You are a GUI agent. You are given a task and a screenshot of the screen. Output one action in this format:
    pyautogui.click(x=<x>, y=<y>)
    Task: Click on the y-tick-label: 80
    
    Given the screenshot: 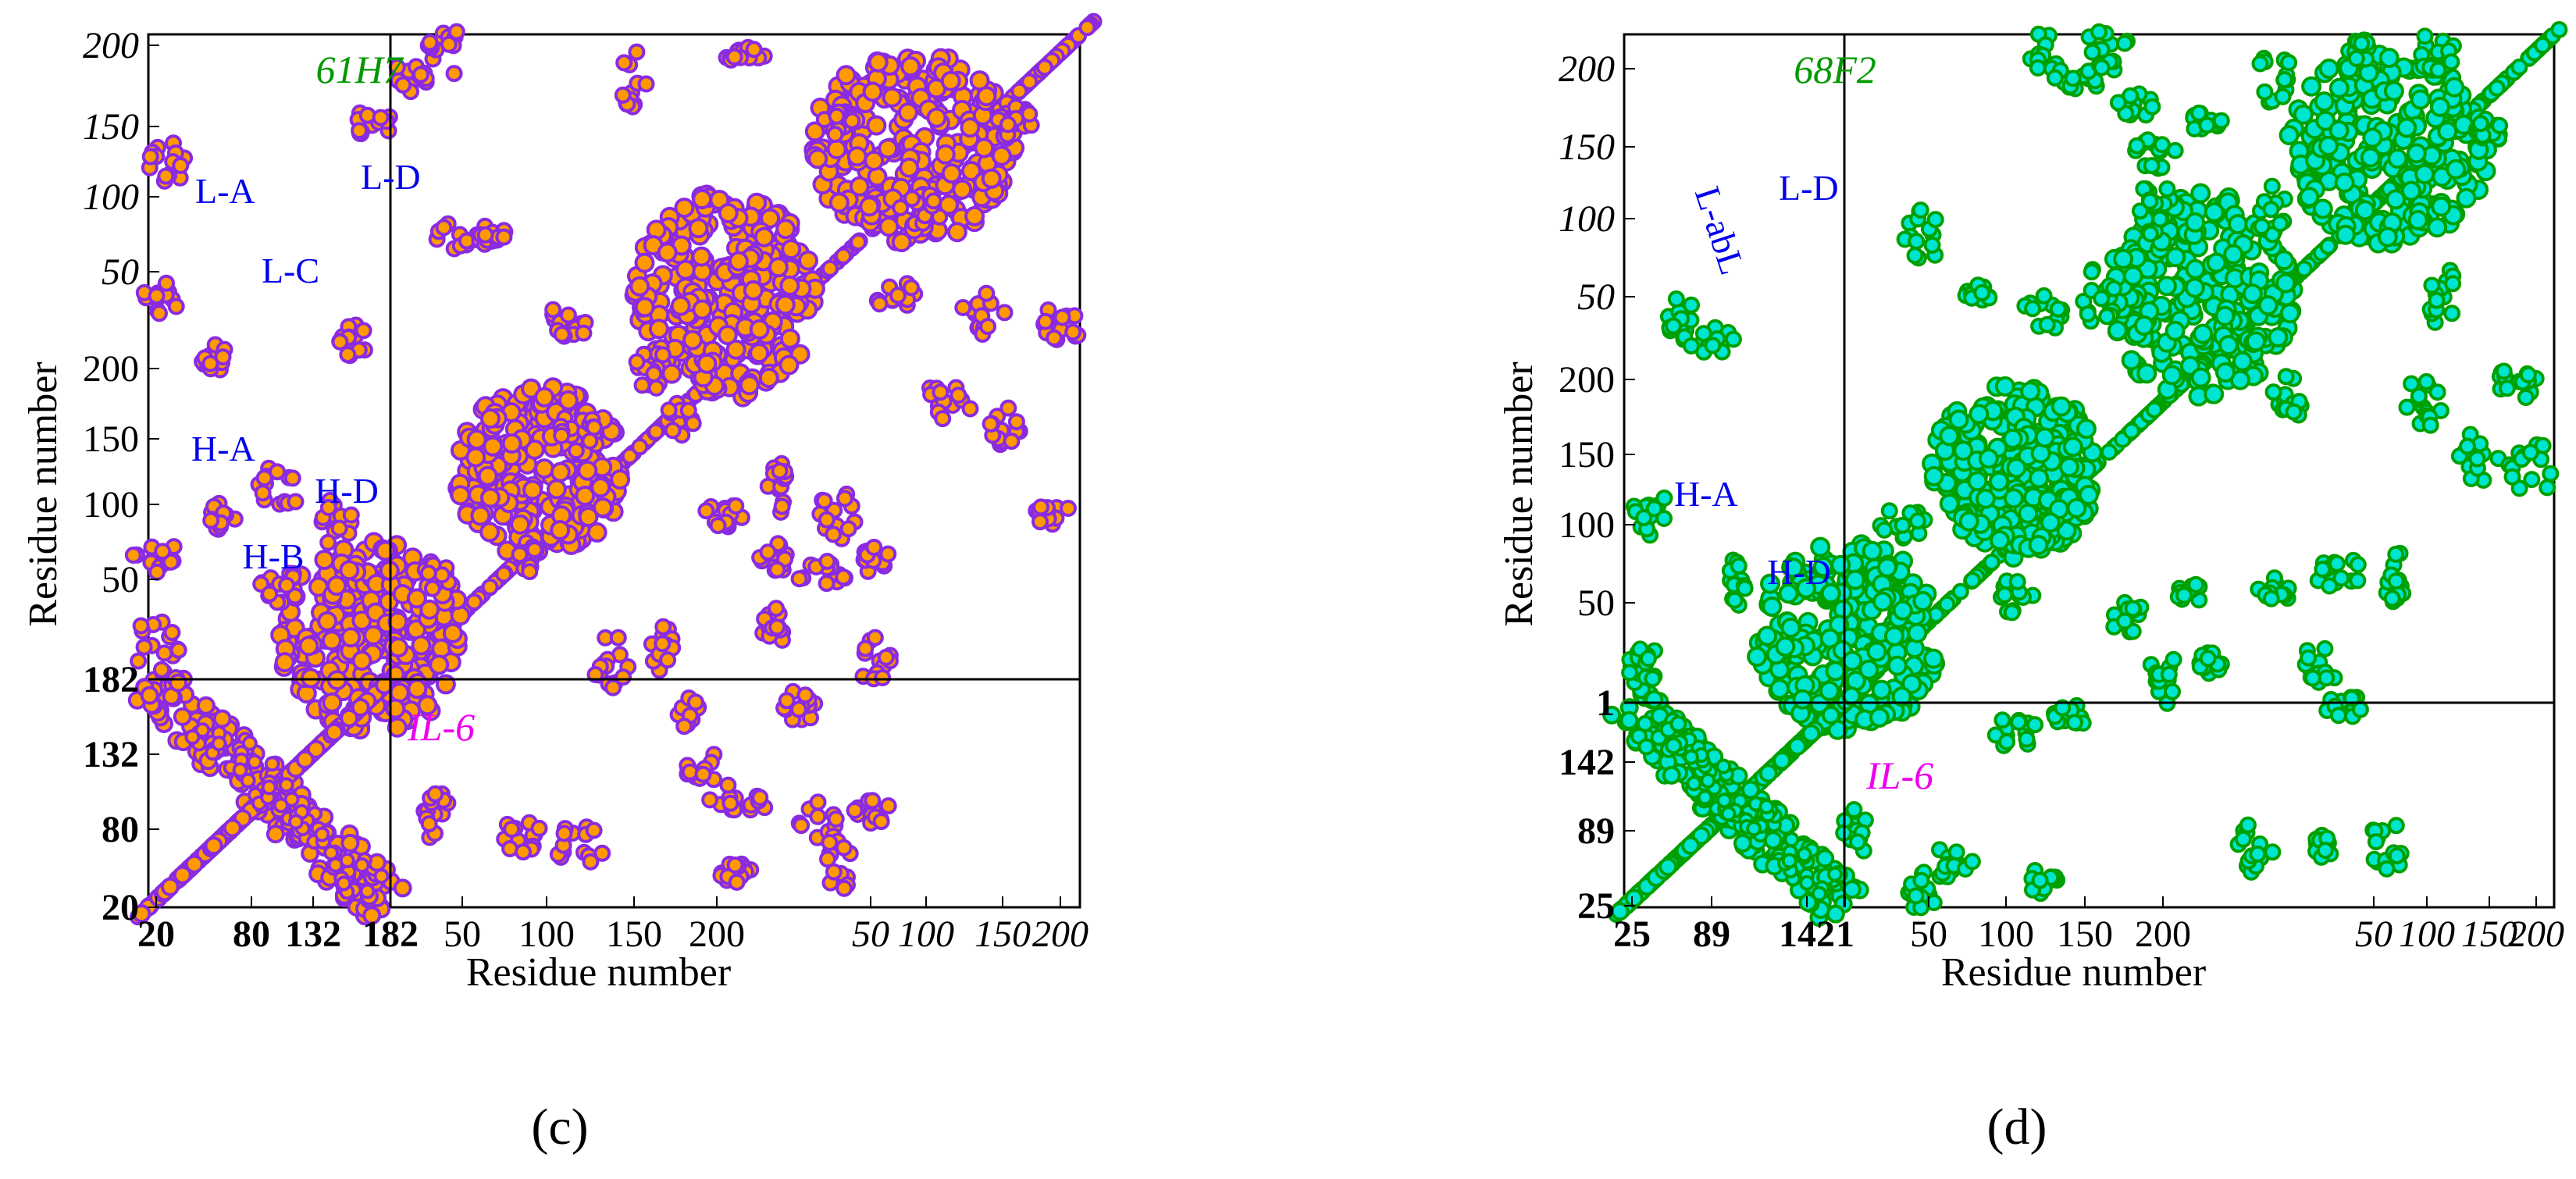 What is the action you would take?
    pyautogui.click(x=121, y=829)
    